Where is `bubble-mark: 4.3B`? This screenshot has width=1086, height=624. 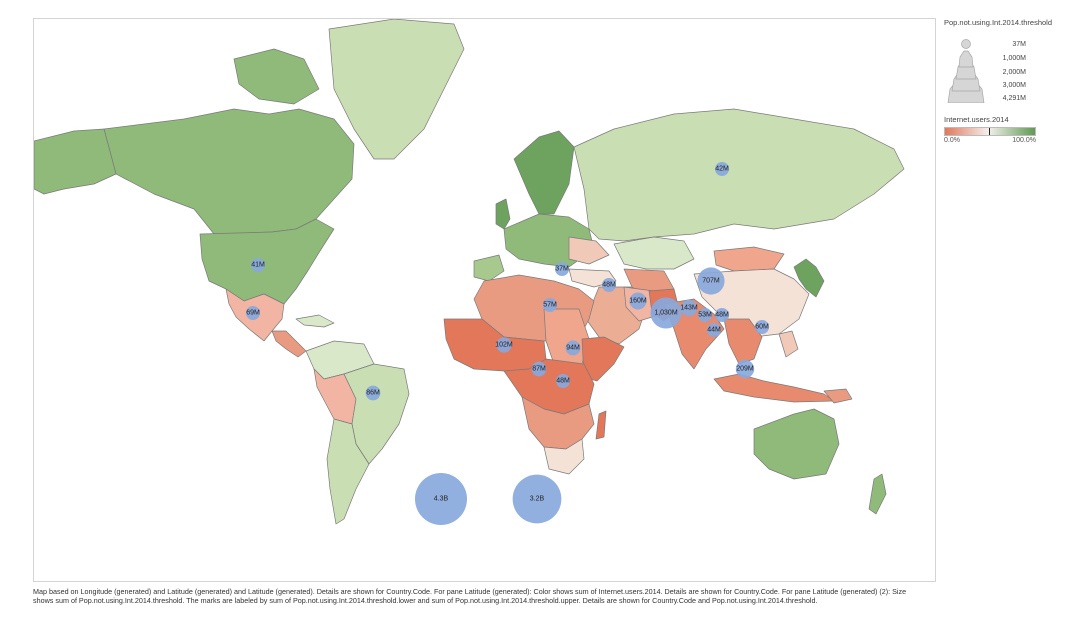
bubble-mark: 4.3B is located at coordinates (441, 499).